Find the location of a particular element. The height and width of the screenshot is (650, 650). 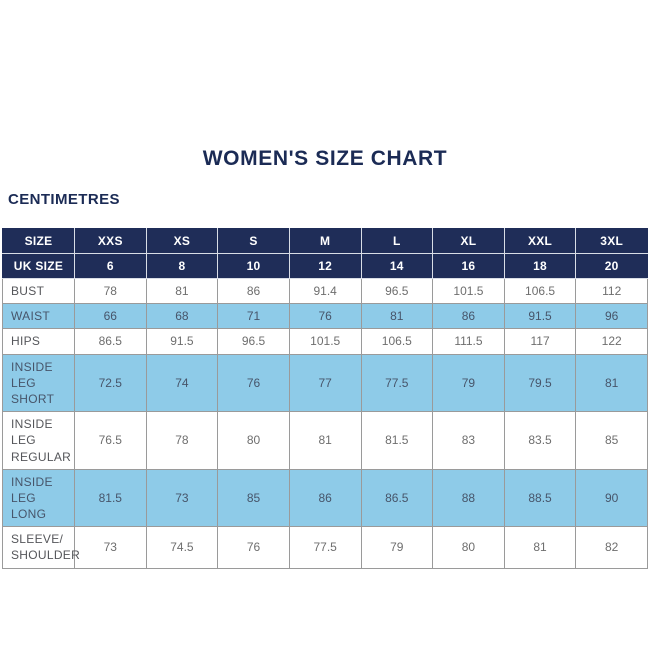

header-cell: 12 is located at coordinates (325, 266).